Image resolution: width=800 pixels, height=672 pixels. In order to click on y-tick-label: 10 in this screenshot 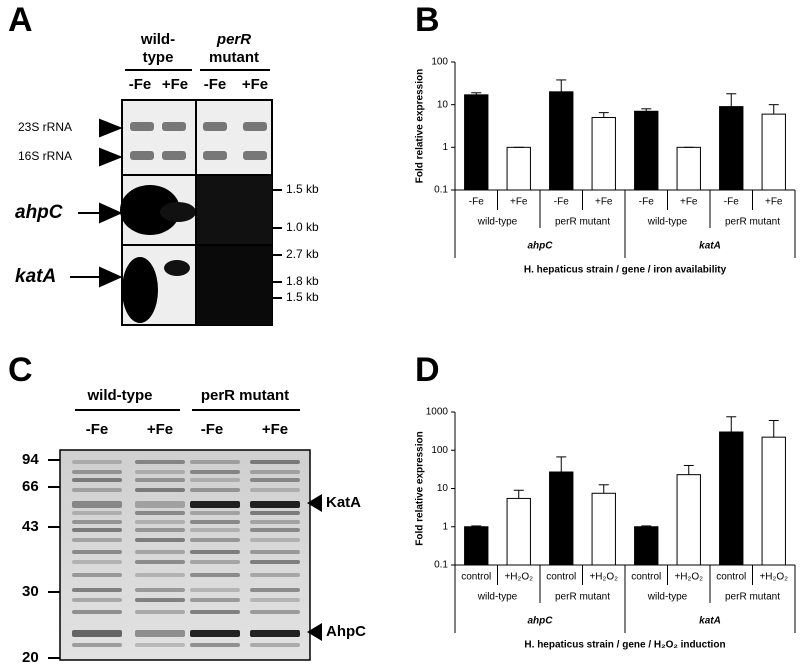, I will do `click(443, 488)`.